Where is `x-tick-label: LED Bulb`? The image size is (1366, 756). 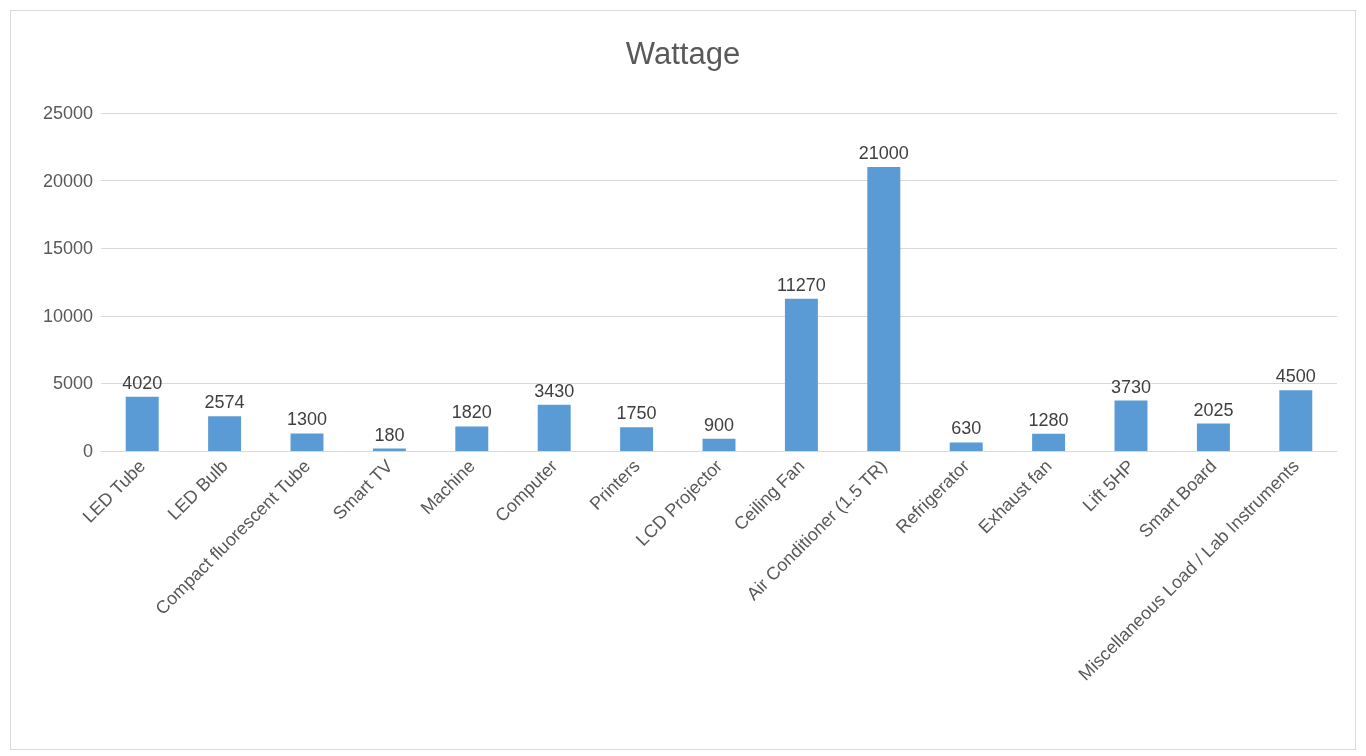
x-tick-label: LED Bulb is located at coordinates (197, 489).